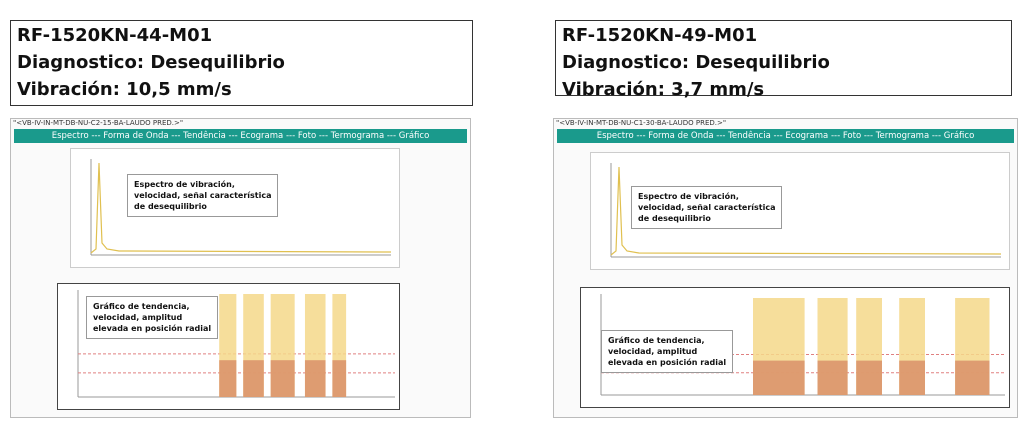  What do you see at coordinates (115, 35) in the screenshot?
I see `header-line: RF-1520KN-44-M01` at bounding box center [115, 35].